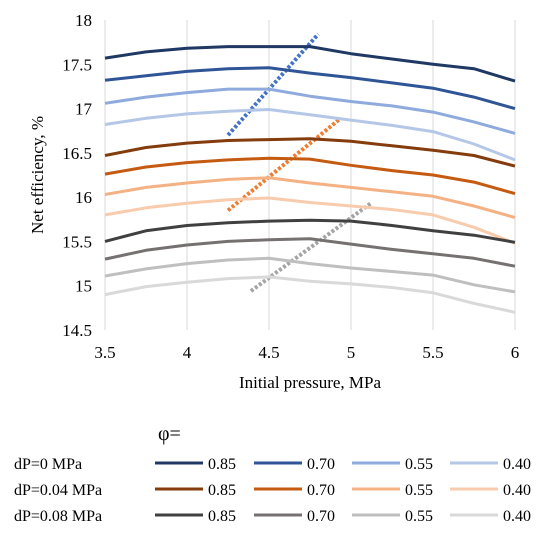  I want to click on y-tick-label: 16.5, so click(77, 153).